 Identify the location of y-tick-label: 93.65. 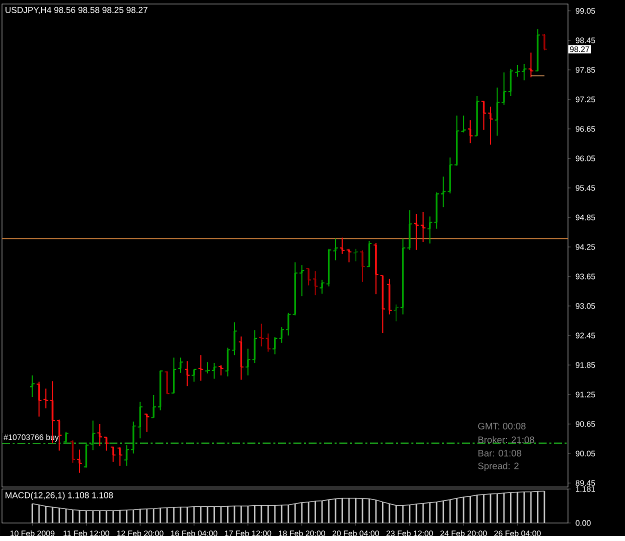
(586, 277).